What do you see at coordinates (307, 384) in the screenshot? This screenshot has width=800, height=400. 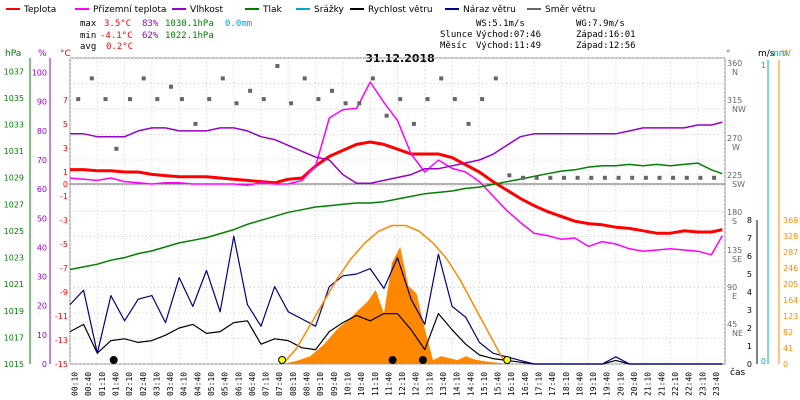 I see `time-tick-label: 08:40` at bounding box center [307, 384].